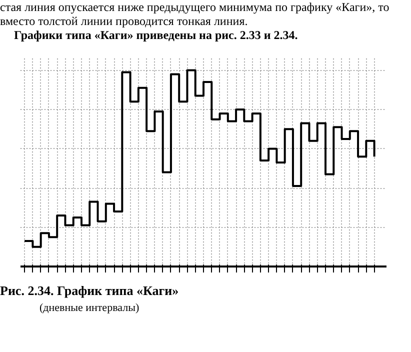 The image size is (411, 352). What do you see at coordinates (156, 35) in the screenshot?
I see `text: Графики типа «Каги» приведены на рис. 2.33 и 2.34.` at bounding box center [156, 35].